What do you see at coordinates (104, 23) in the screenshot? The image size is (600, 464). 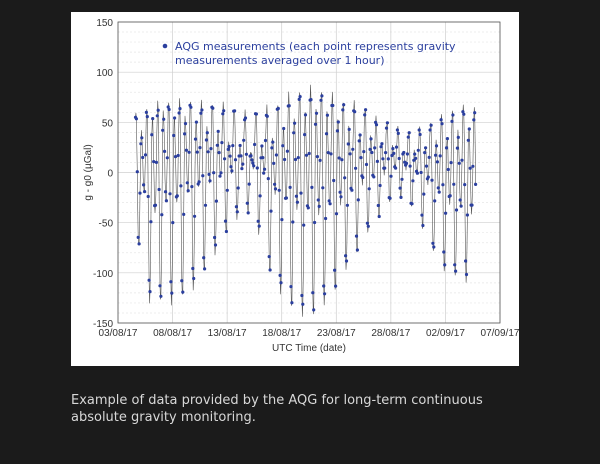 I see `y-tick-label: 150` at bounding box center [104, 23].